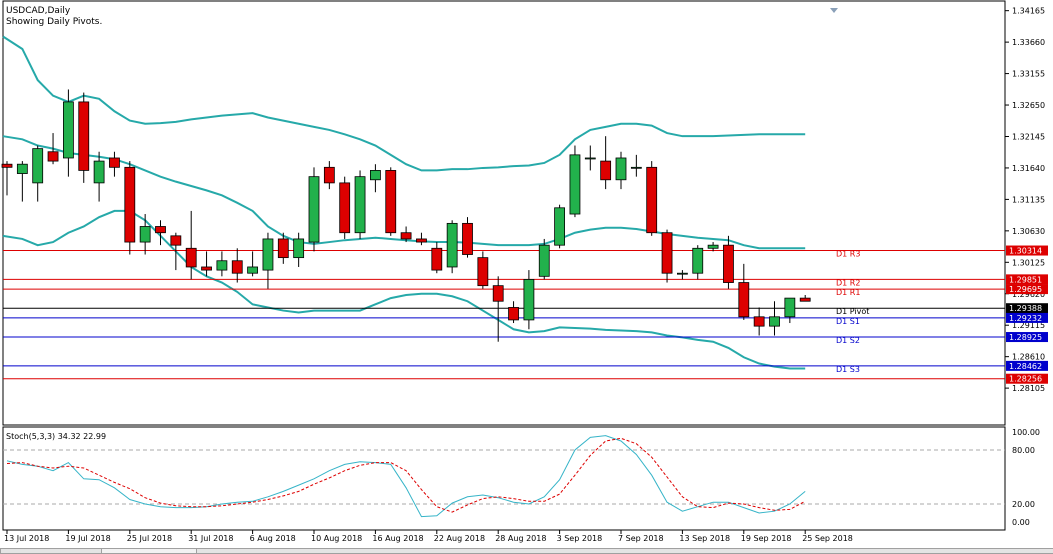 The image size is (1053, 554). Describe the element at coordinates (827, 538) in the screenshot. I see `x-tick-label: 25 Sep 2018` at that location.